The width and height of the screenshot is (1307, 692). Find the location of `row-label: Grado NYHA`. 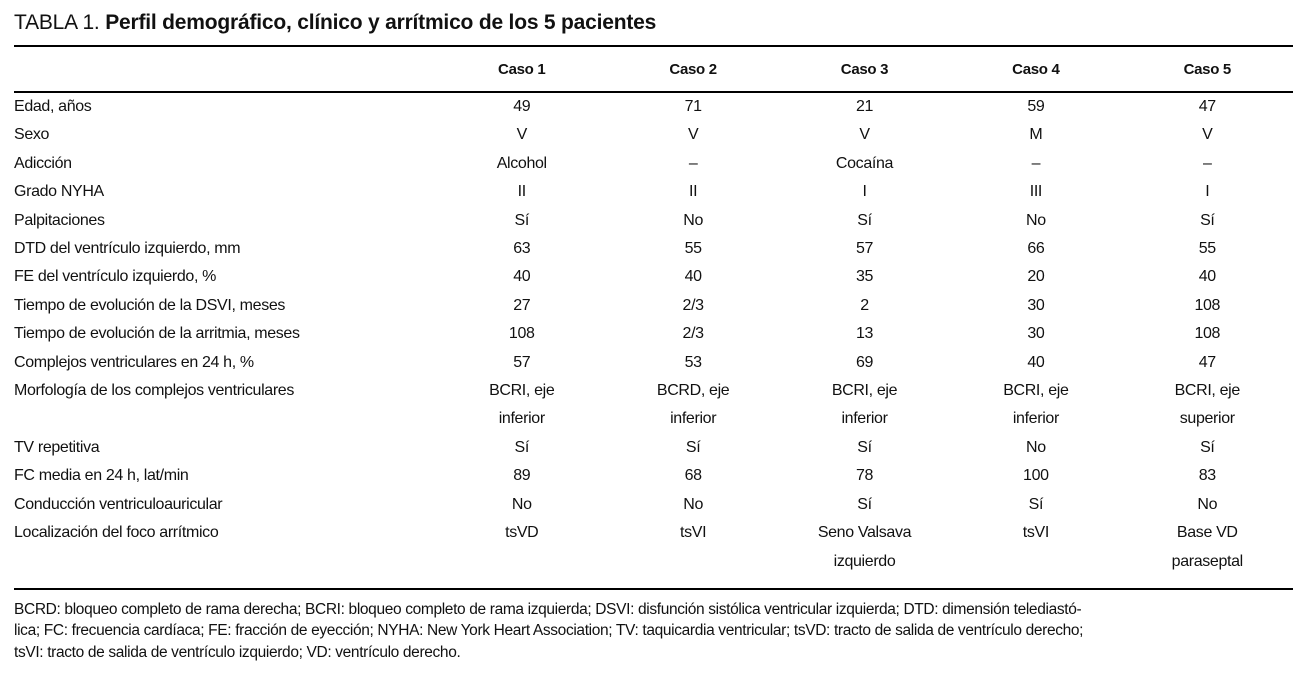

row-label: Grado NYHA is located at coordinates (59, 192).